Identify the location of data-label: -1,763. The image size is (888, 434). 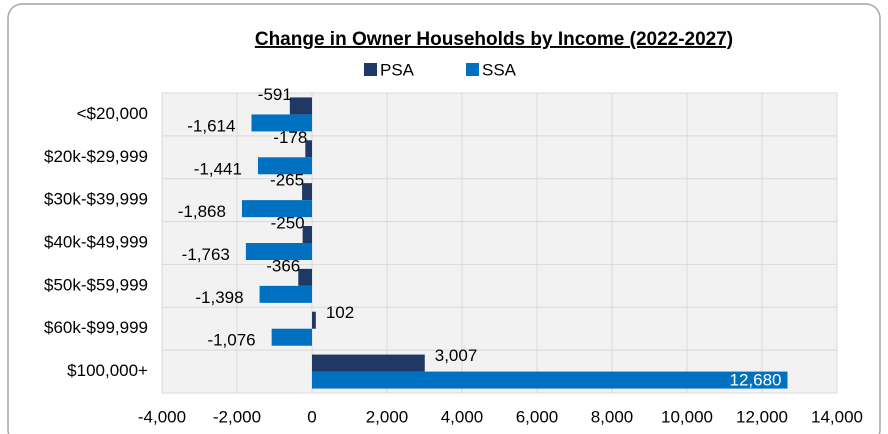
(206, 254).